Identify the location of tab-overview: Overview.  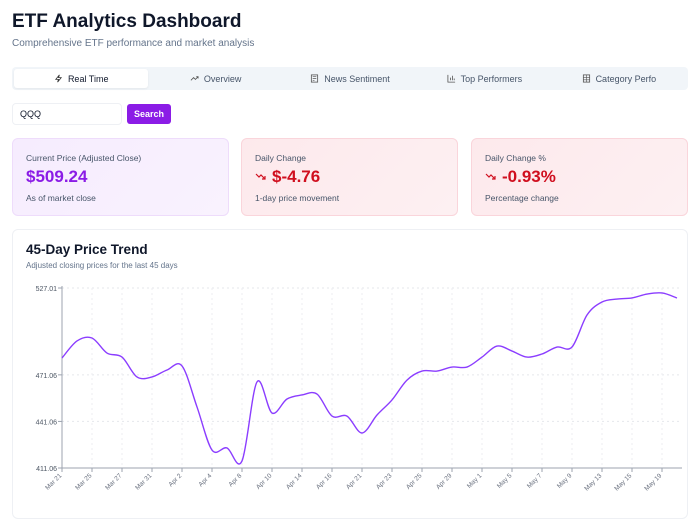
(215, 78).